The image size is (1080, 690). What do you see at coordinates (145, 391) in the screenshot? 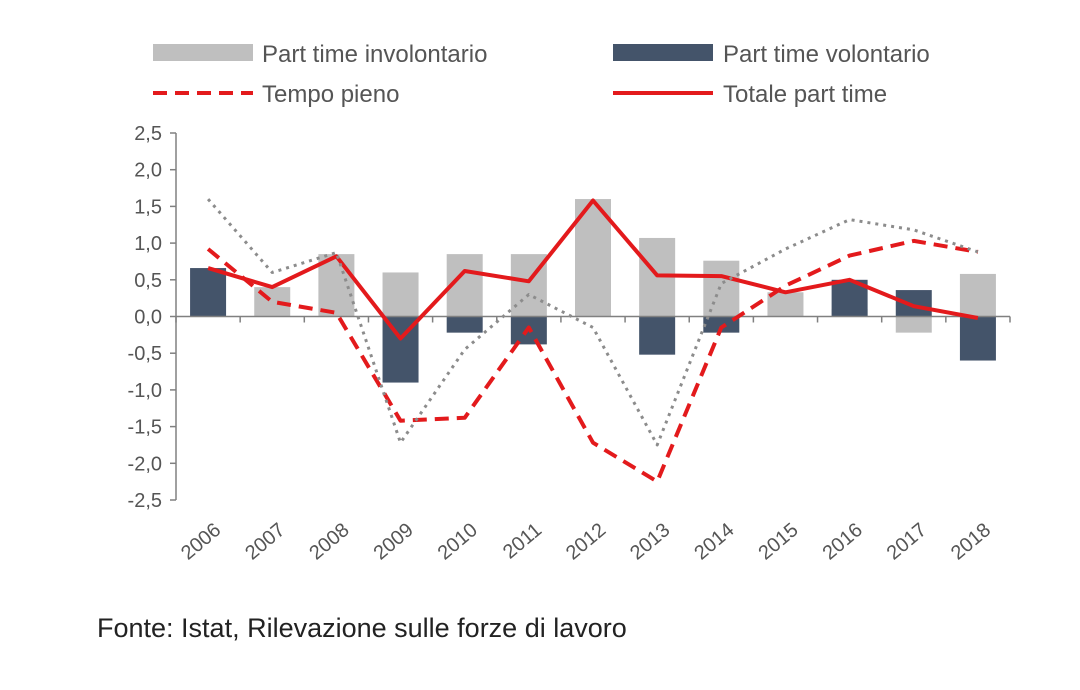
I see `y-tick-label: -1,0` at bounding box center [145, 391].